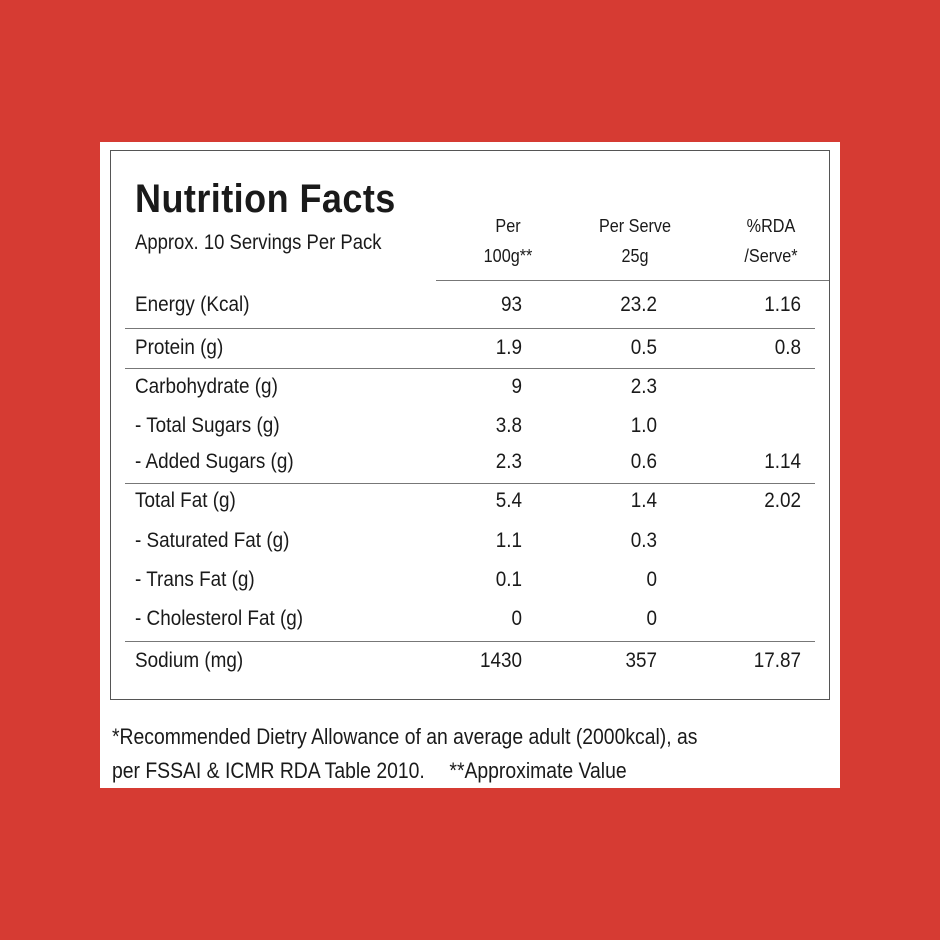 The height and width of the screenshot is (940, 940). I want to click on row-value: 357, so click(641, 660).